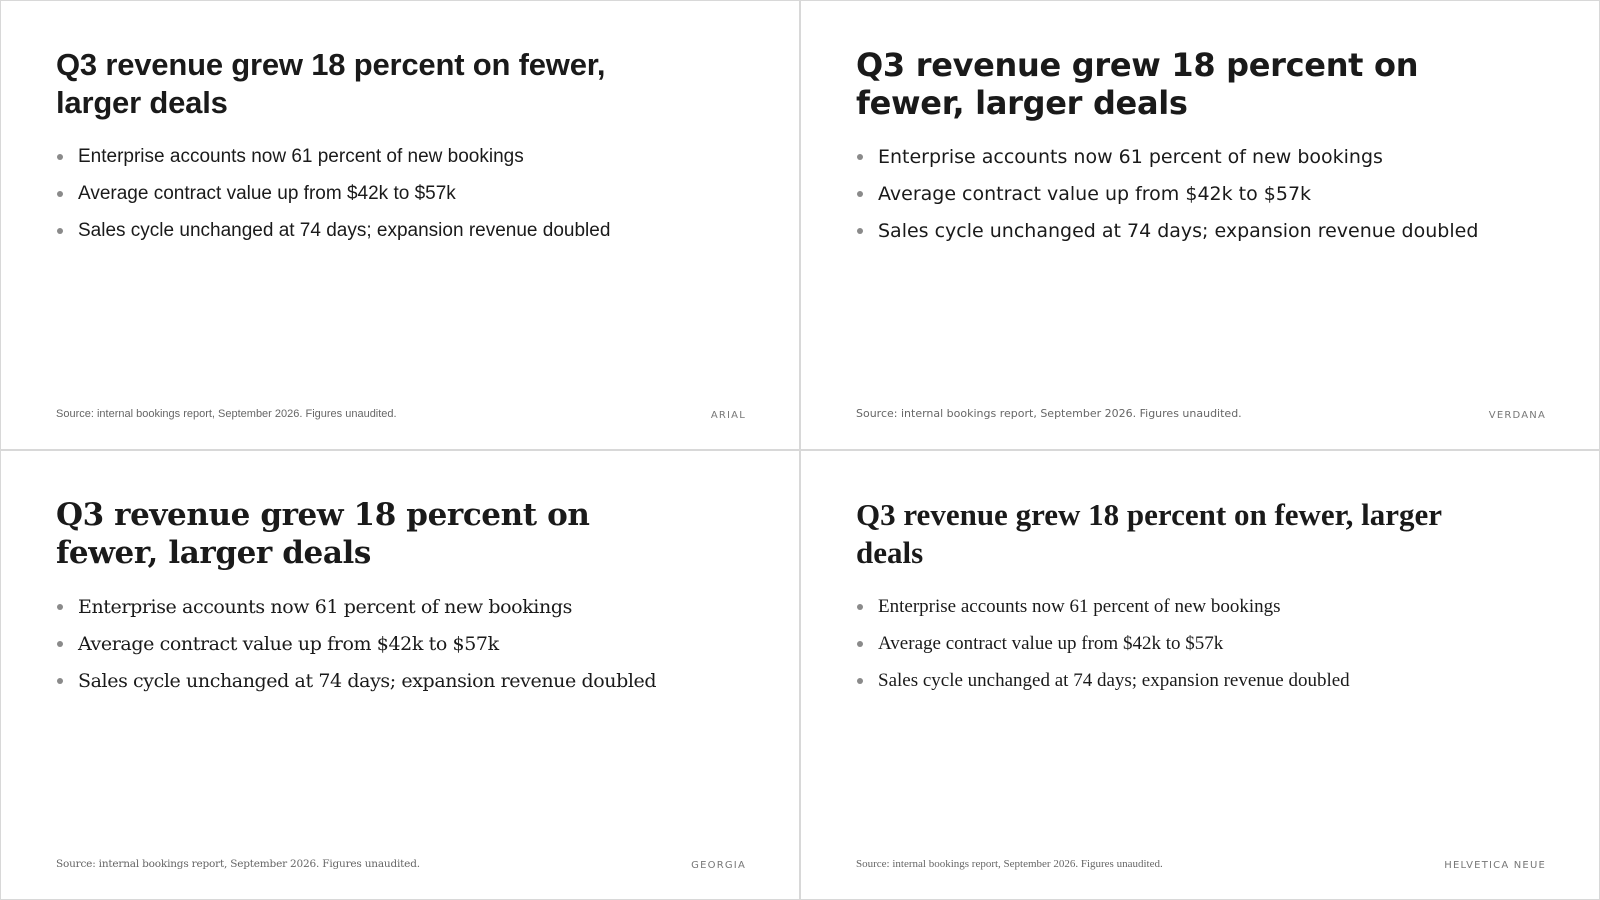  I want to click on font-label: GEORGIA, so click(718, 865).